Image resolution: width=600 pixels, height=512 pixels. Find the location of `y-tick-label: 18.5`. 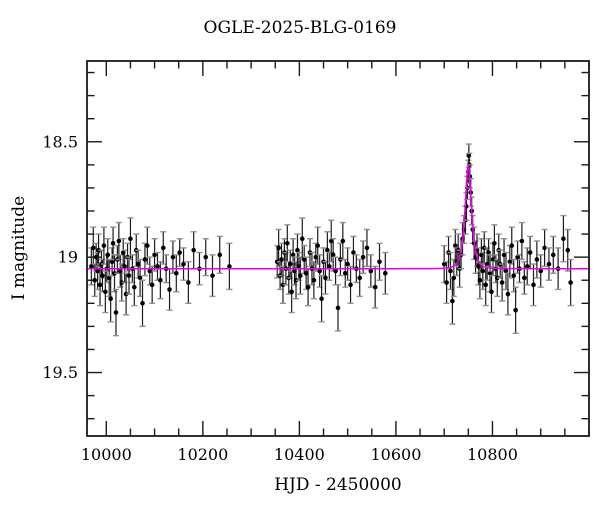

y-tick-label: 18.5 is located at coordinates (60, 141).